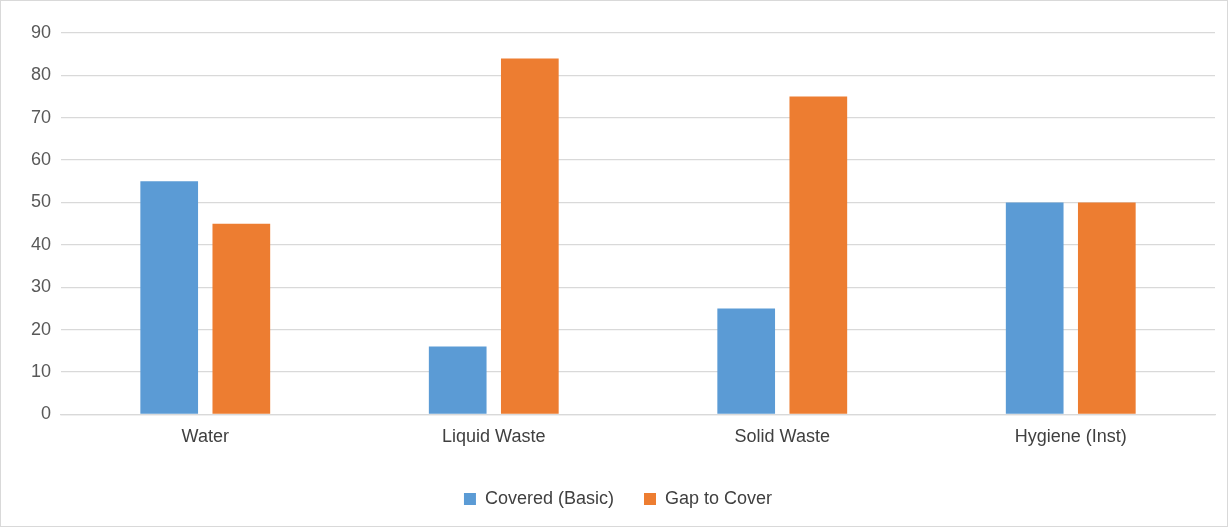  I want to click on y-tick-label: 10, so click(41, 370).